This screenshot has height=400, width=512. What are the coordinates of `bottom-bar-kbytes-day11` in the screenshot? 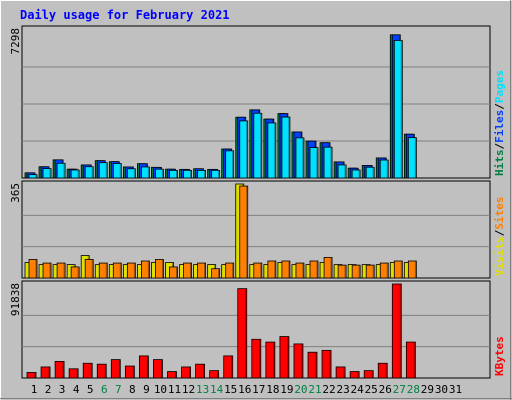 It's located at (172, 375).